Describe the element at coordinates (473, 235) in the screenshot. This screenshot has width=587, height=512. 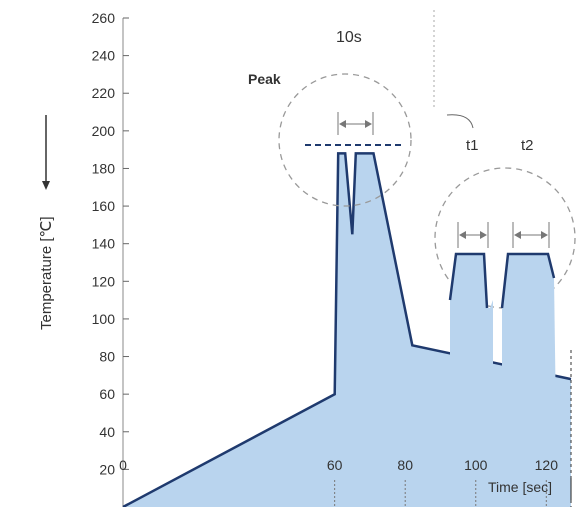
I see `t1-dimension-arrow` at that location.